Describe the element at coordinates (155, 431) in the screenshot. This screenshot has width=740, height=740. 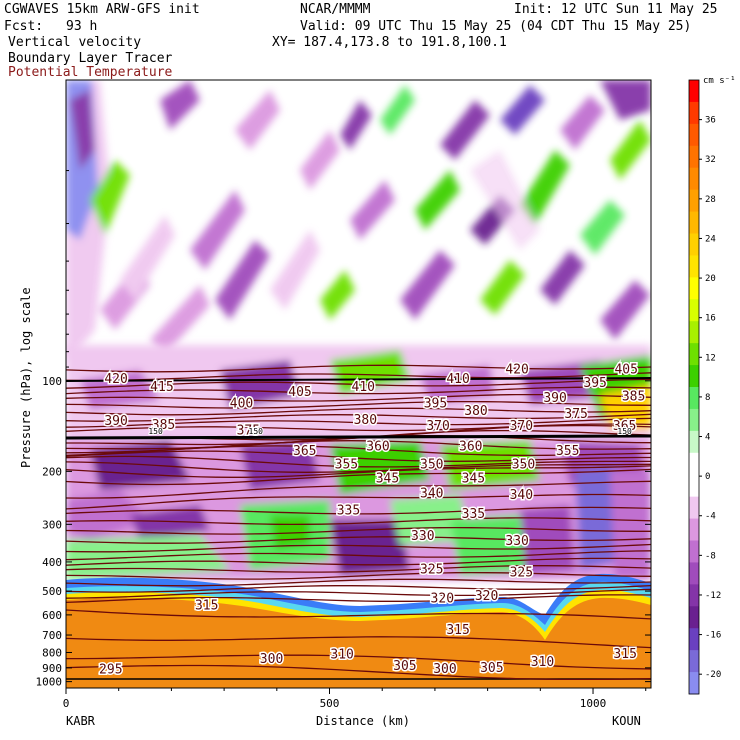
I see `level-label: 150` at that location.